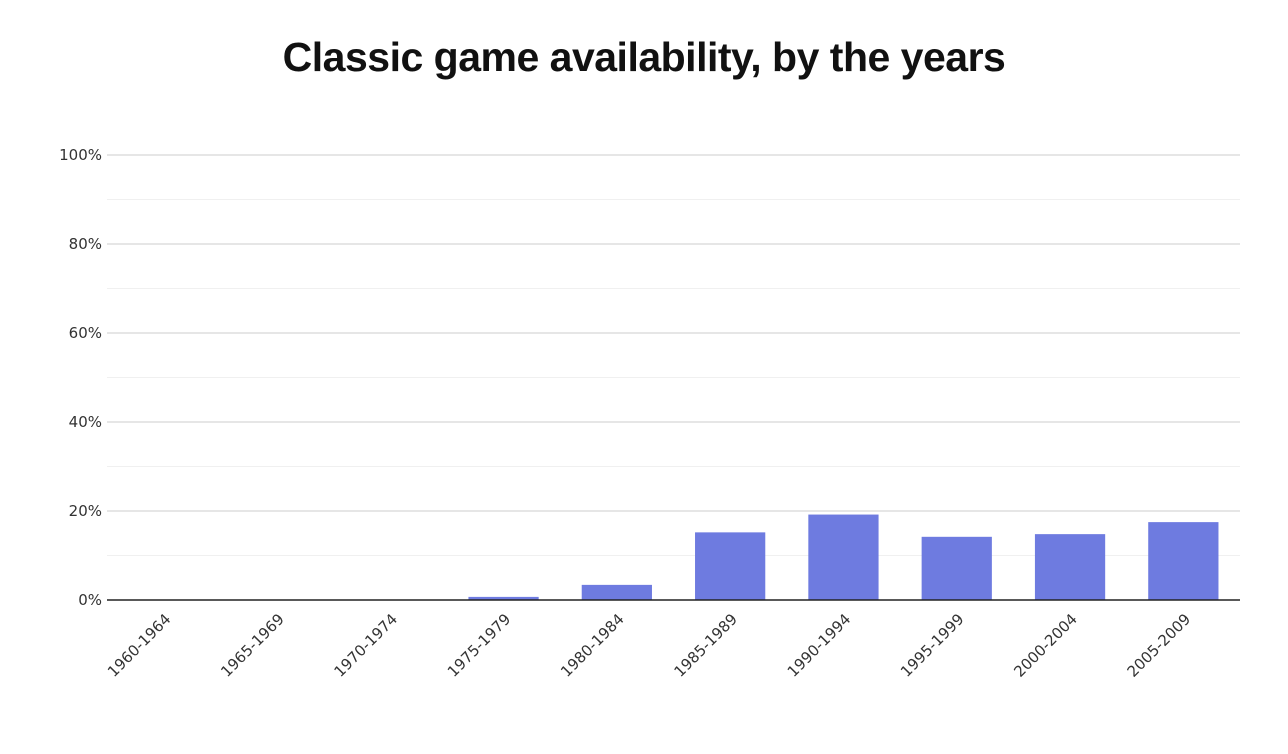 This screenshot has width=1288, height=754. Describe the element at coordinates (956, 568) in the screenshot. I see `bar-1995-1999` at that location.